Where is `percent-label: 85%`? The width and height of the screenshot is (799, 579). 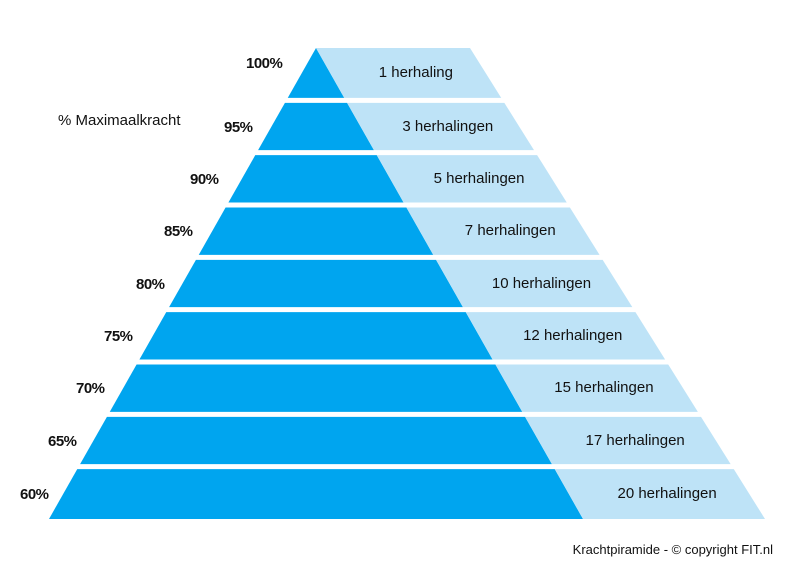
percent-label: 85% is located at coordinates (178, 232).